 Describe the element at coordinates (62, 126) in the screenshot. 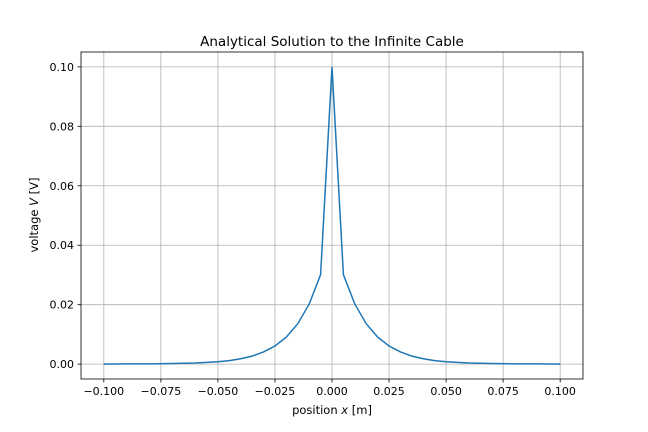

I see `y-tick-label: 0.08` at that location.